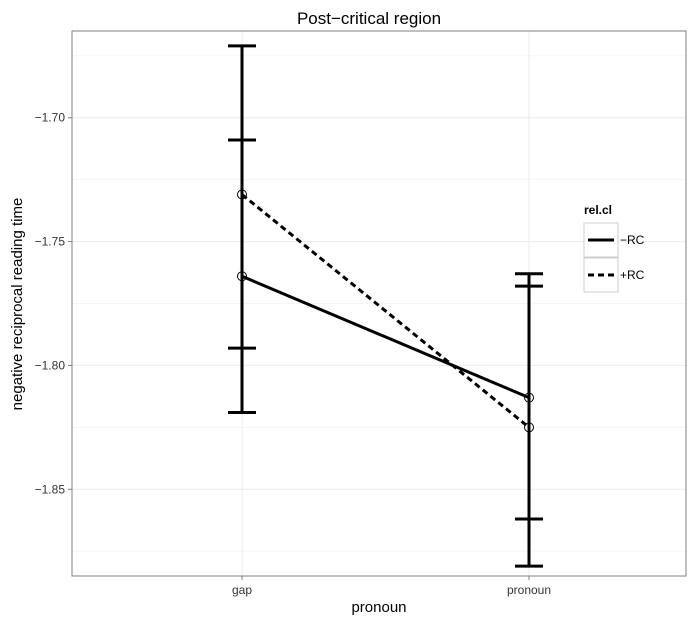 This screenshot has width=694, height=624. I want to click on y-axis-title: negative reciprocal reading time, so click(17, 304).